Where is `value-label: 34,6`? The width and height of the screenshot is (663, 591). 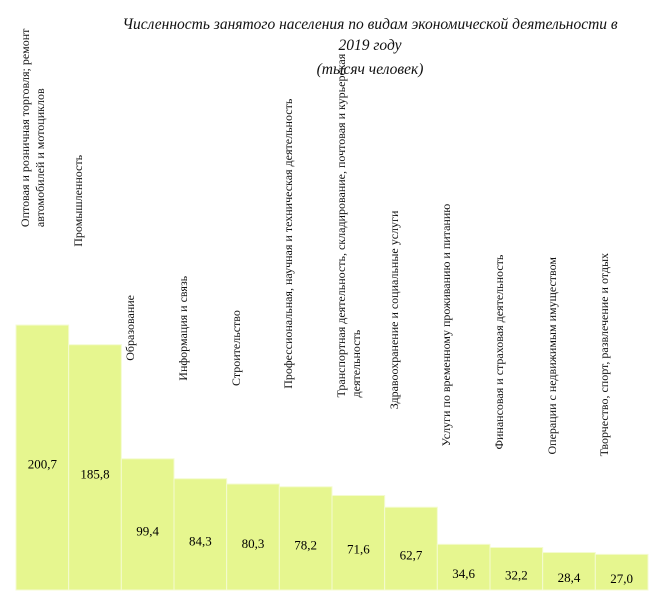
value-label: 34,6 is located at coordinates (463, 573).